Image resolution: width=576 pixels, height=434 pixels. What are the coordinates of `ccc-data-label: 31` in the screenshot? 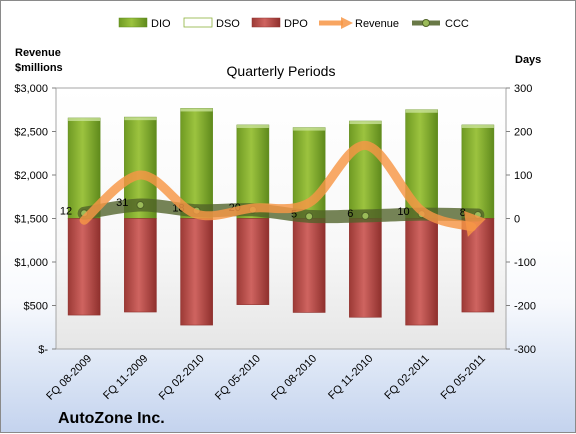 It's located at (122, 203).